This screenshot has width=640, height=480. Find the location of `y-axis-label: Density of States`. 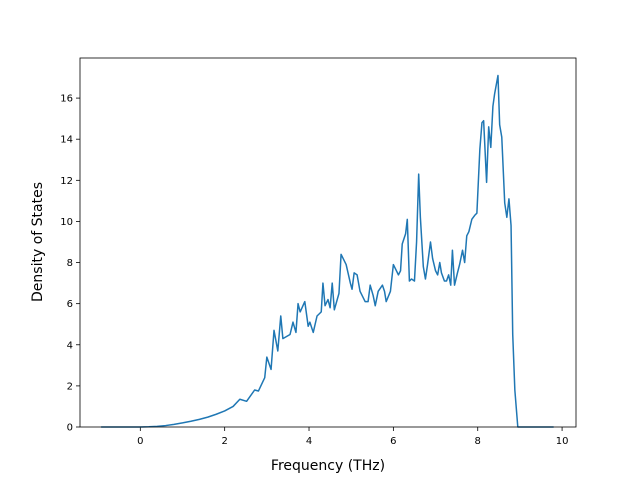

y-axis-label: Density of States is located at coordinates (38, 242).